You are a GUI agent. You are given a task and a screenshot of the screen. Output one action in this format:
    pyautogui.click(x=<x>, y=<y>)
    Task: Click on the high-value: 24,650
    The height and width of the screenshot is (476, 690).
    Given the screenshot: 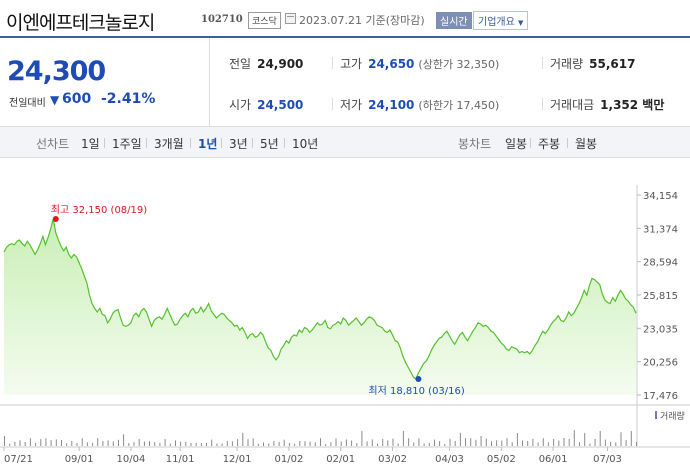 What is the action you would take?
    pyautogui.click(x=391, y=64)
    